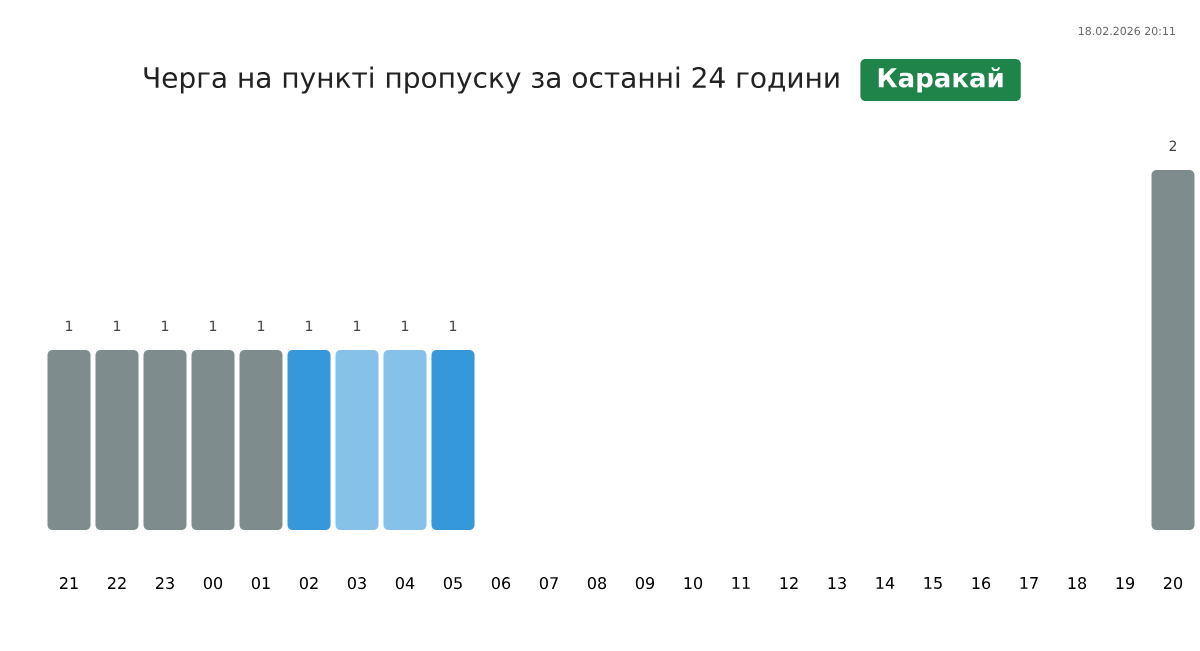 The width and height of the screenshot is (1200, 651). Describe the element at coordinates (213, 583) in the screenshot. I see `x-tick-label: 00` at that location.